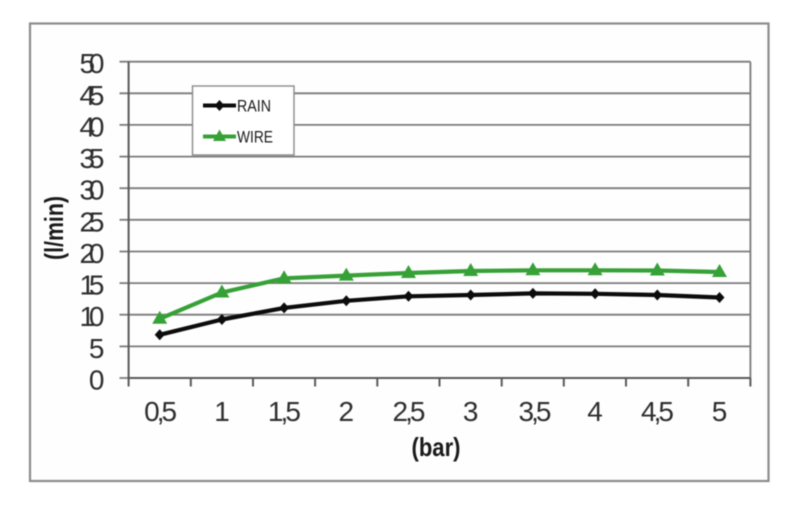 The width and height of the screenshot is (800, 517). I want to click on svg-text: 1, so click(222, 411).